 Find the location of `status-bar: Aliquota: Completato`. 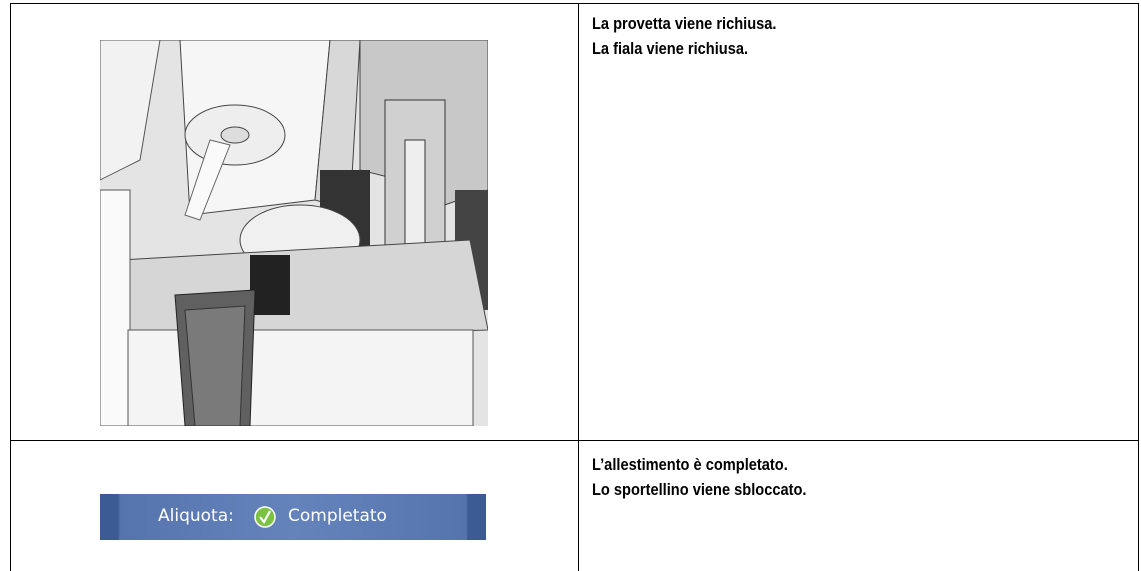

status-bar: Aliquota: Completato is located at coordinates (293, 517).